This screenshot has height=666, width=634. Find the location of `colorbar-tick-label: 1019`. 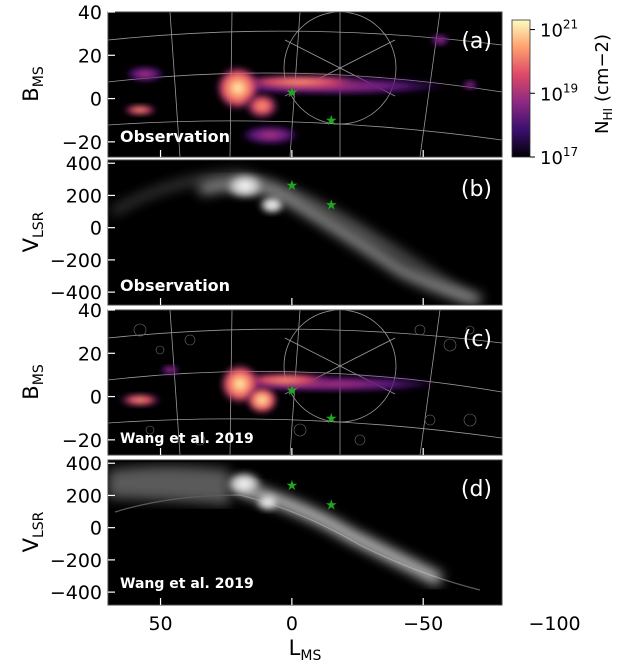

colorbar-tick-label: 1019 is located at coordinates (559, 93).